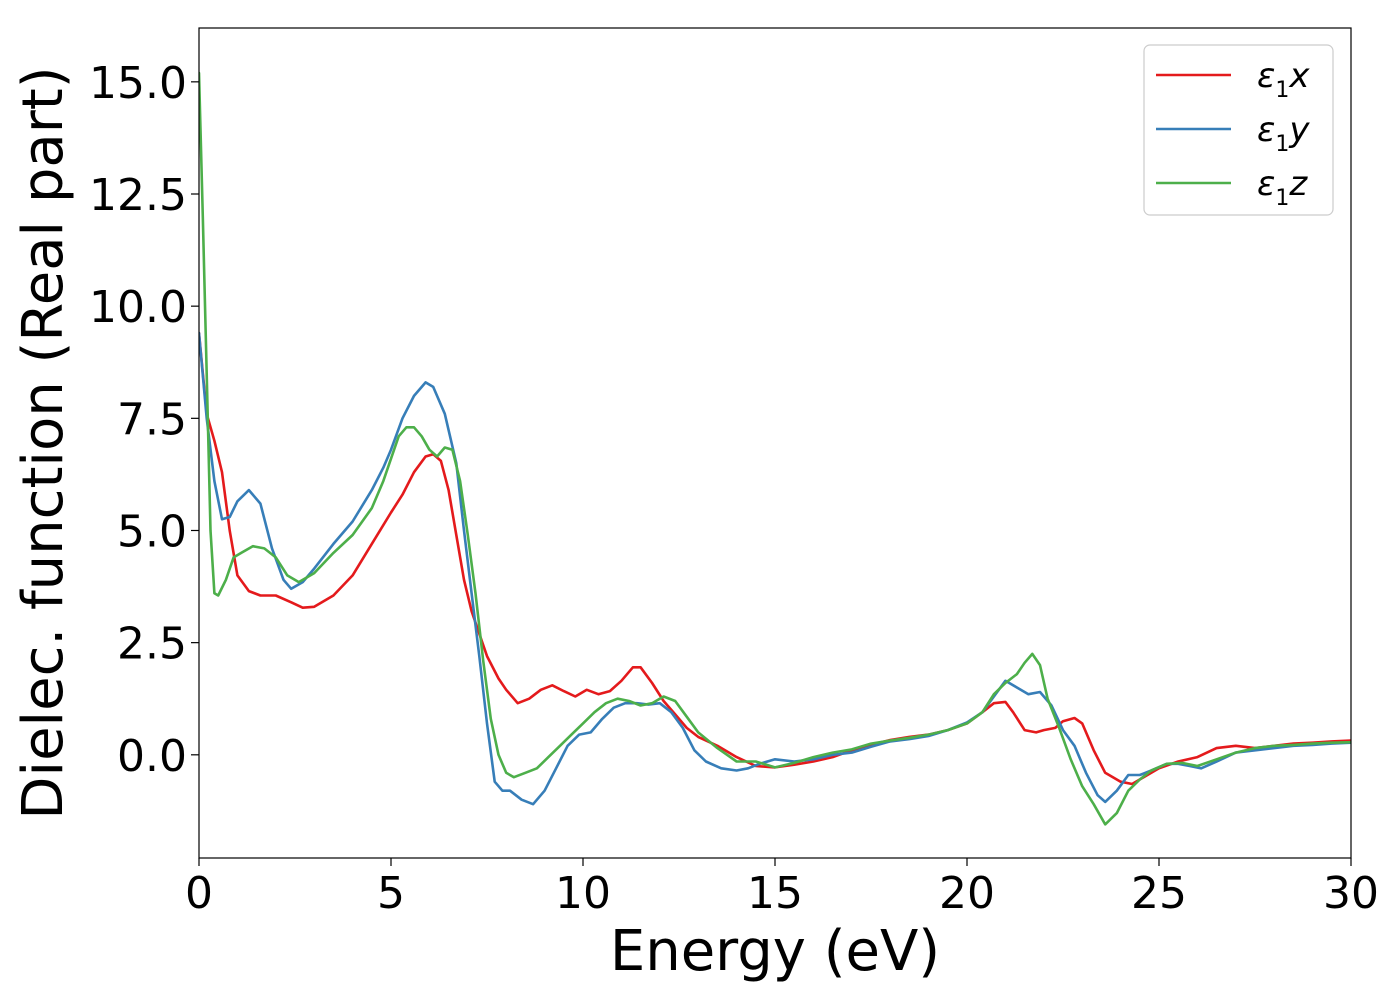  I want to click on y-axis-title: Dielec. function (Real part), so click(43, 442).